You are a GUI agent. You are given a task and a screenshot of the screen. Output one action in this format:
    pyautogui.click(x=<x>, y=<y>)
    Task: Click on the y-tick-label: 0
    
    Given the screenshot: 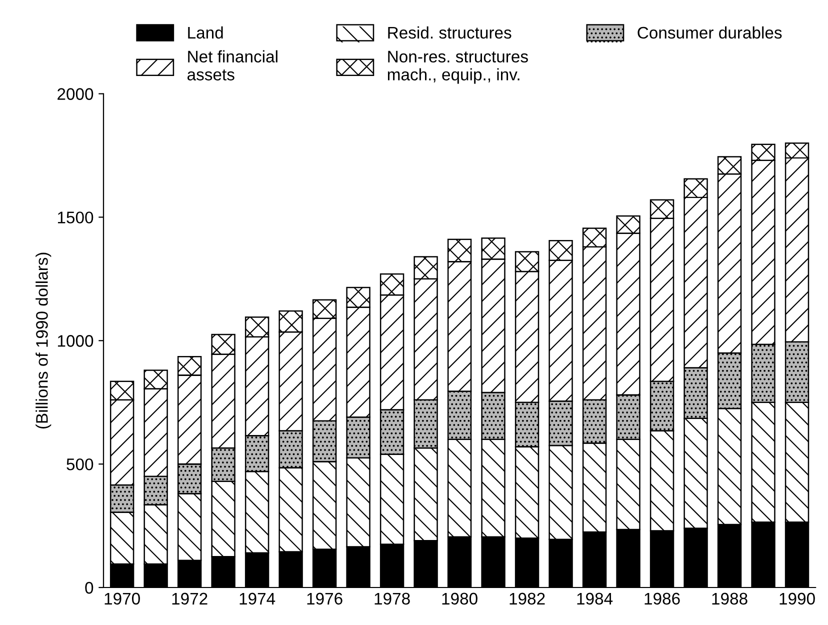 What is the action you would take?
    pyautogui.click(x=89, y=588)
    